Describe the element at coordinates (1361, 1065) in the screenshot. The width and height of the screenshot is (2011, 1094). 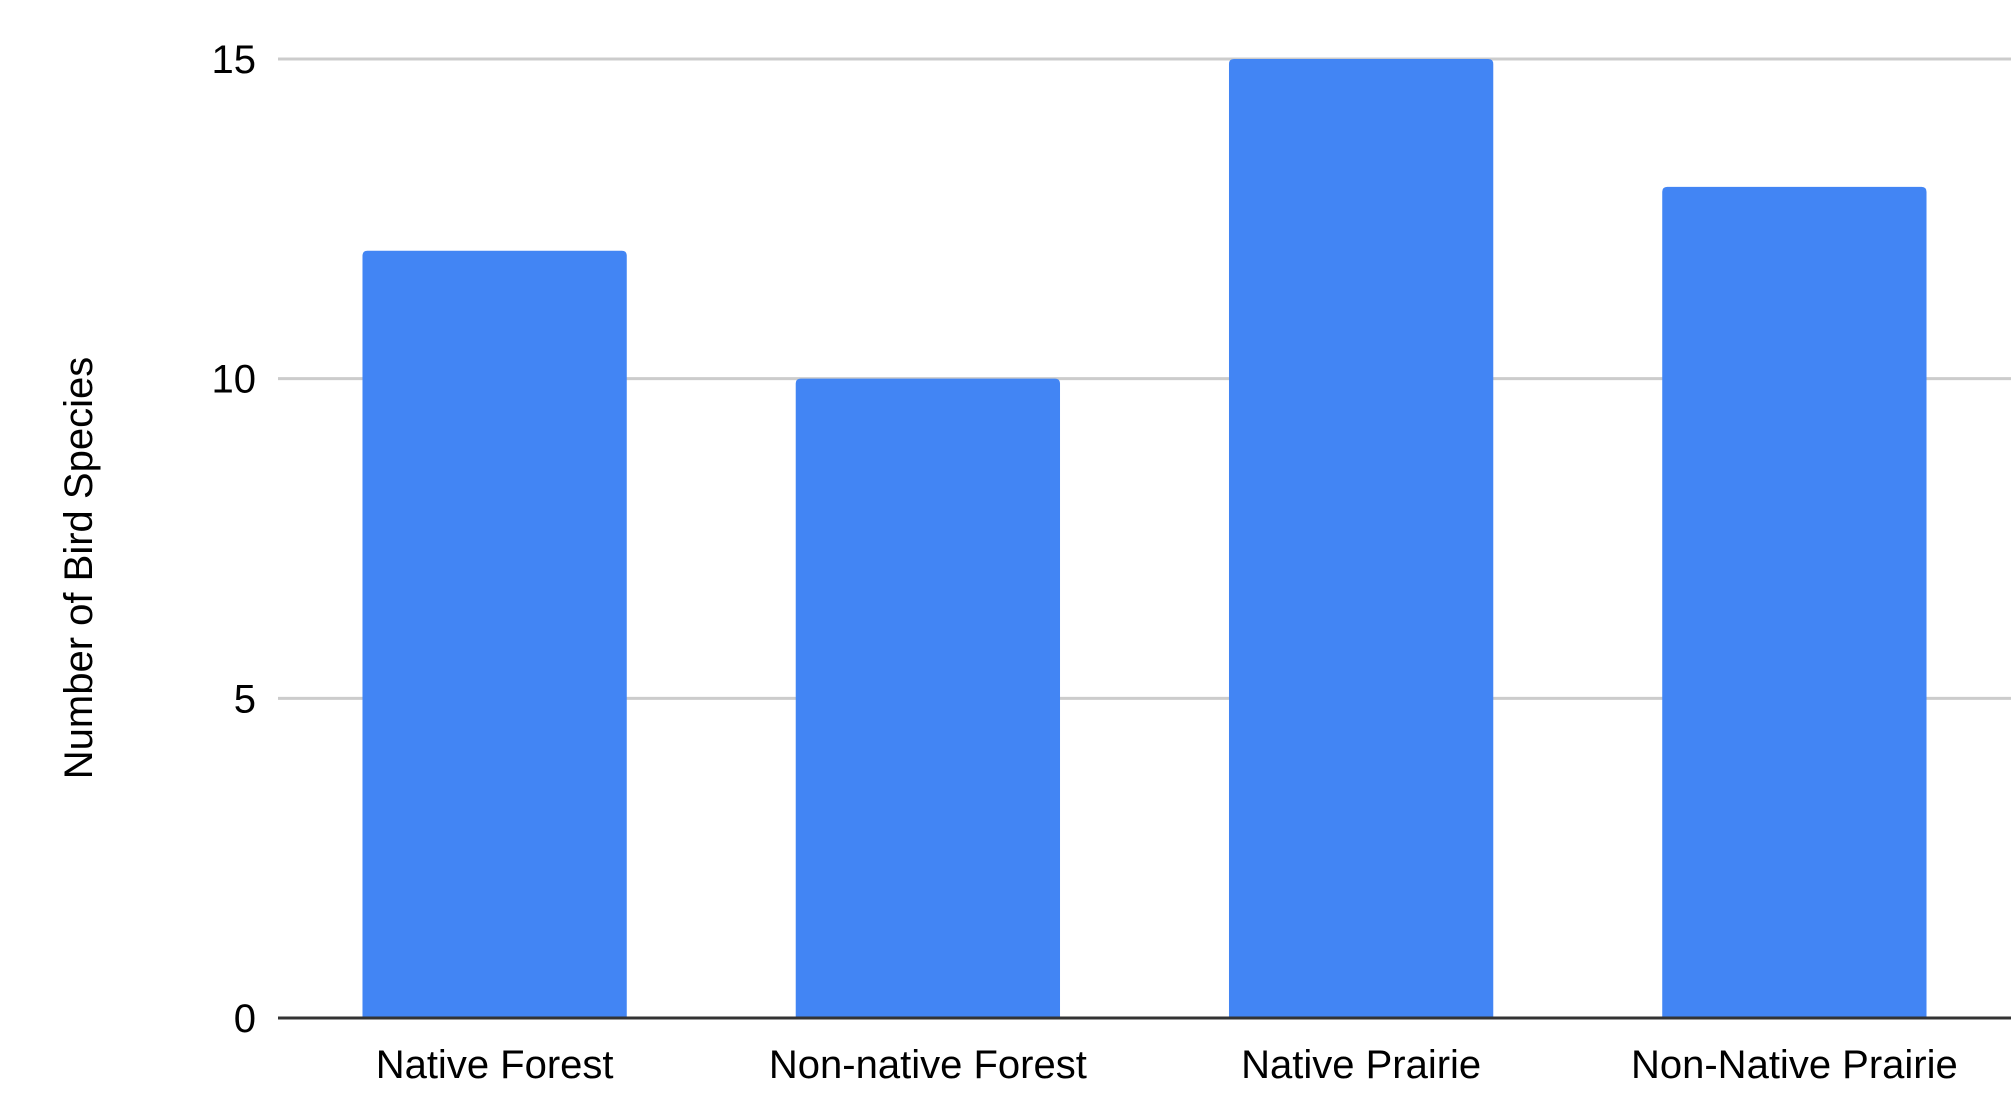
I see `x-category-label: Native Prairie` at that location.